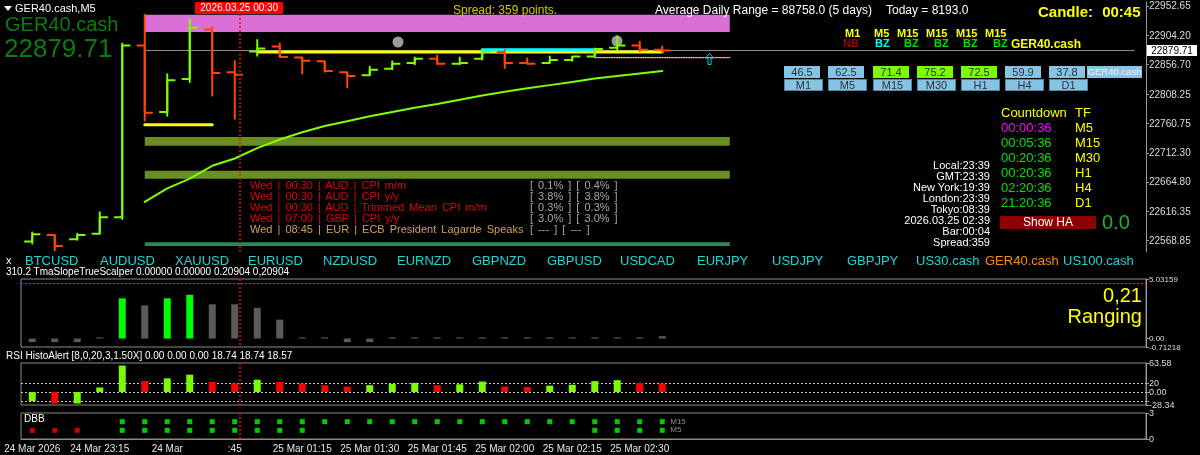 Image resolution: width=1200 pixels, height=455 pixels. What do you see at coordinates (882, 32) in the screenshot?
I see `annotation: M5` at bounding box center [882, 32].